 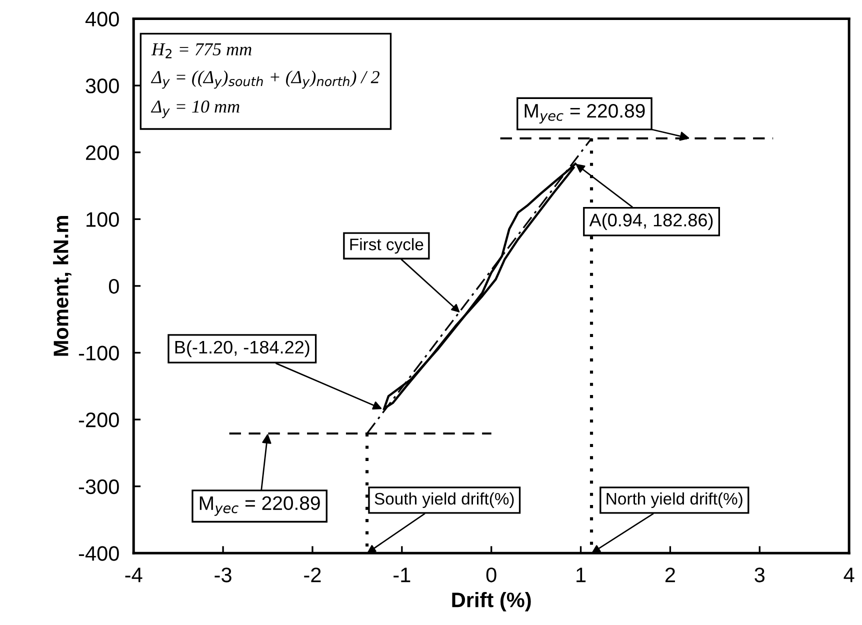 I want to click on text: H$_{2}$ = 775 mm Δ$_{y}$ = ((Δ$_{y}$)$_{south}$ + (Δ$_{y}$)$_{north}$) / 2 Δ$_{y}$ = 10 mm, so click(x=265, y=80).